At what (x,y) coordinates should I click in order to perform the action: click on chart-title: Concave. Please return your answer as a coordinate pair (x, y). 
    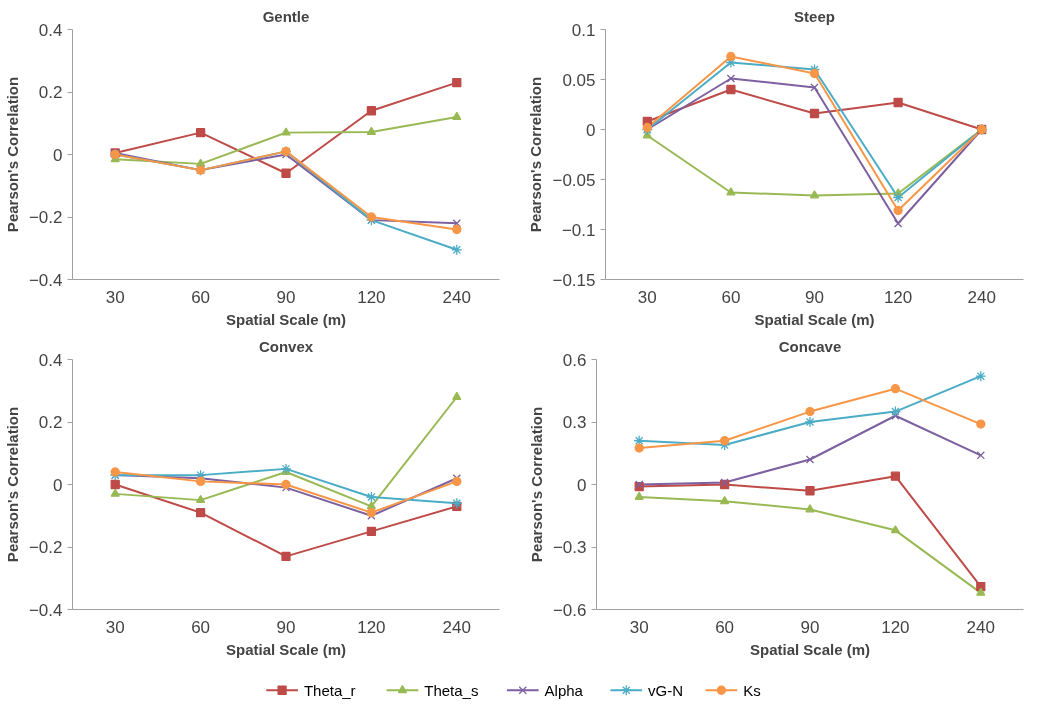
    Looking at the image, I should click on (810, 346).